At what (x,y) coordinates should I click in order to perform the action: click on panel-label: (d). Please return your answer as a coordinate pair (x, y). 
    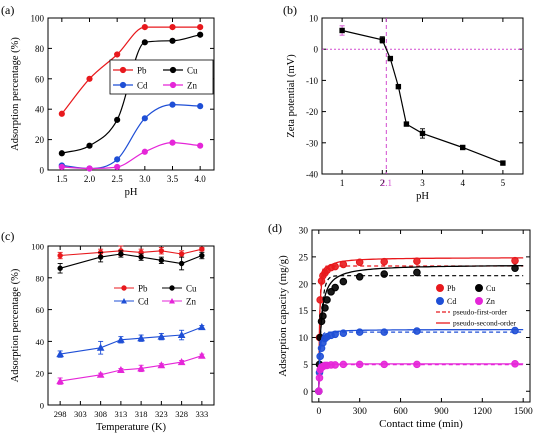
    Looking at the image, I should click on (275, 228).